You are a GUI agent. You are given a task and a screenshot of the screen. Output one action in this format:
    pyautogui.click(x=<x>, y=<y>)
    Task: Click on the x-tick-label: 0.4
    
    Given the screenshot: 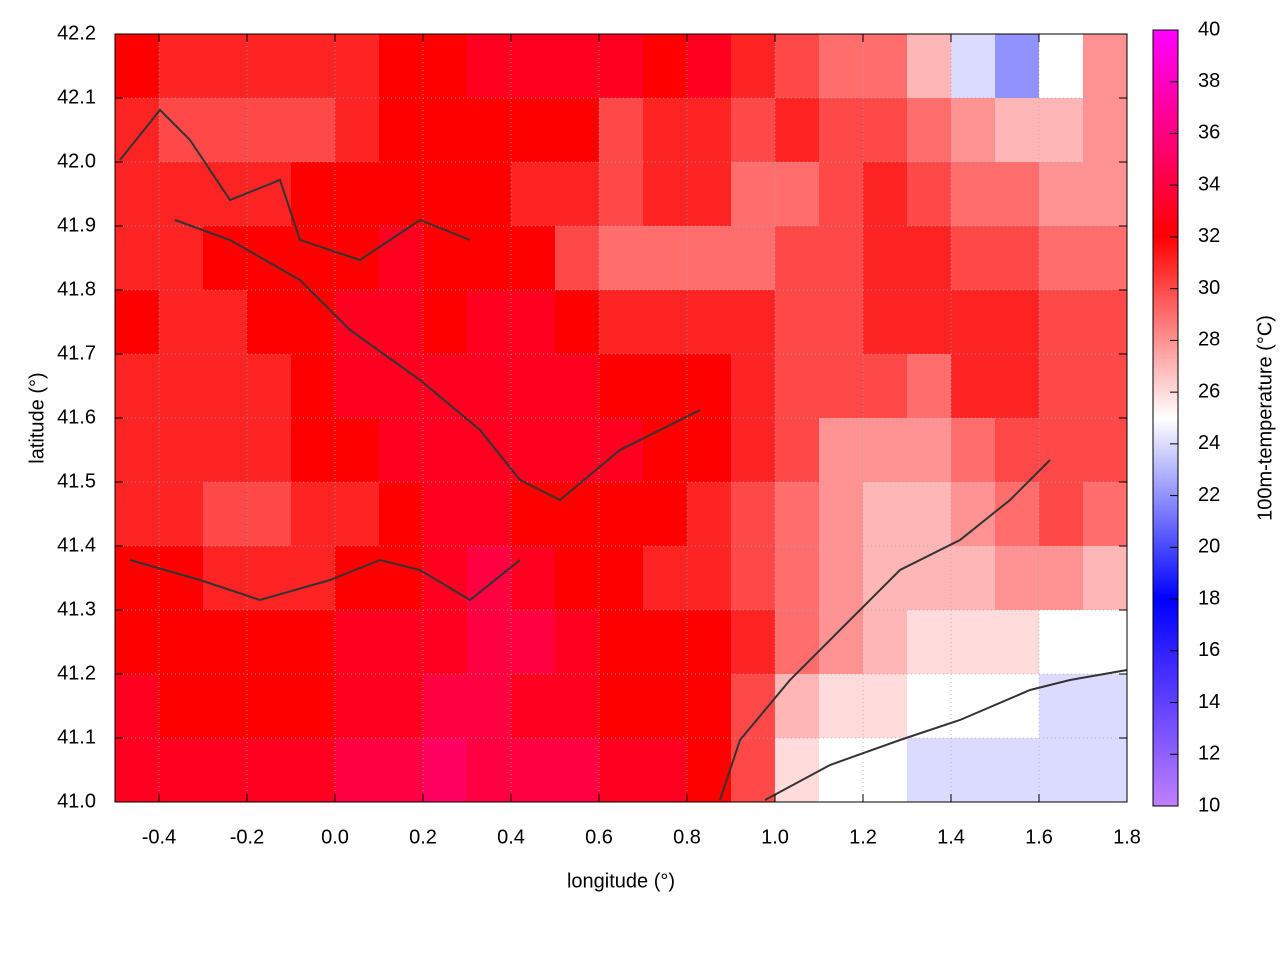 What is the action you would take?
    pyautogui.click(x=511, y=837)
    